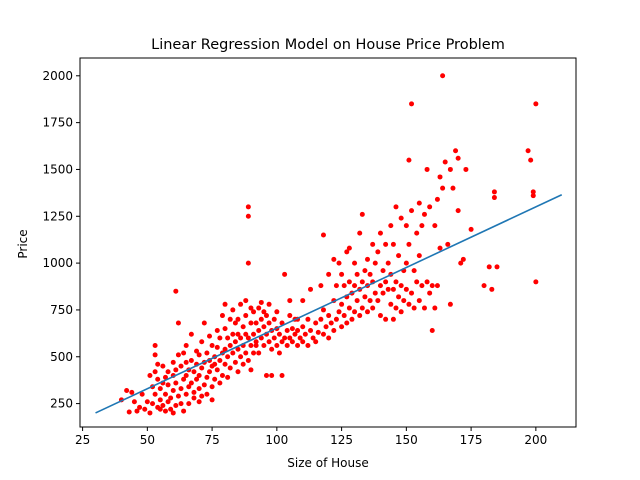 This screenshot has width=640, height=480. Describe the element at coordinates (471, 440) in the screenshot. I see `x-tick-label: 175` at that location.